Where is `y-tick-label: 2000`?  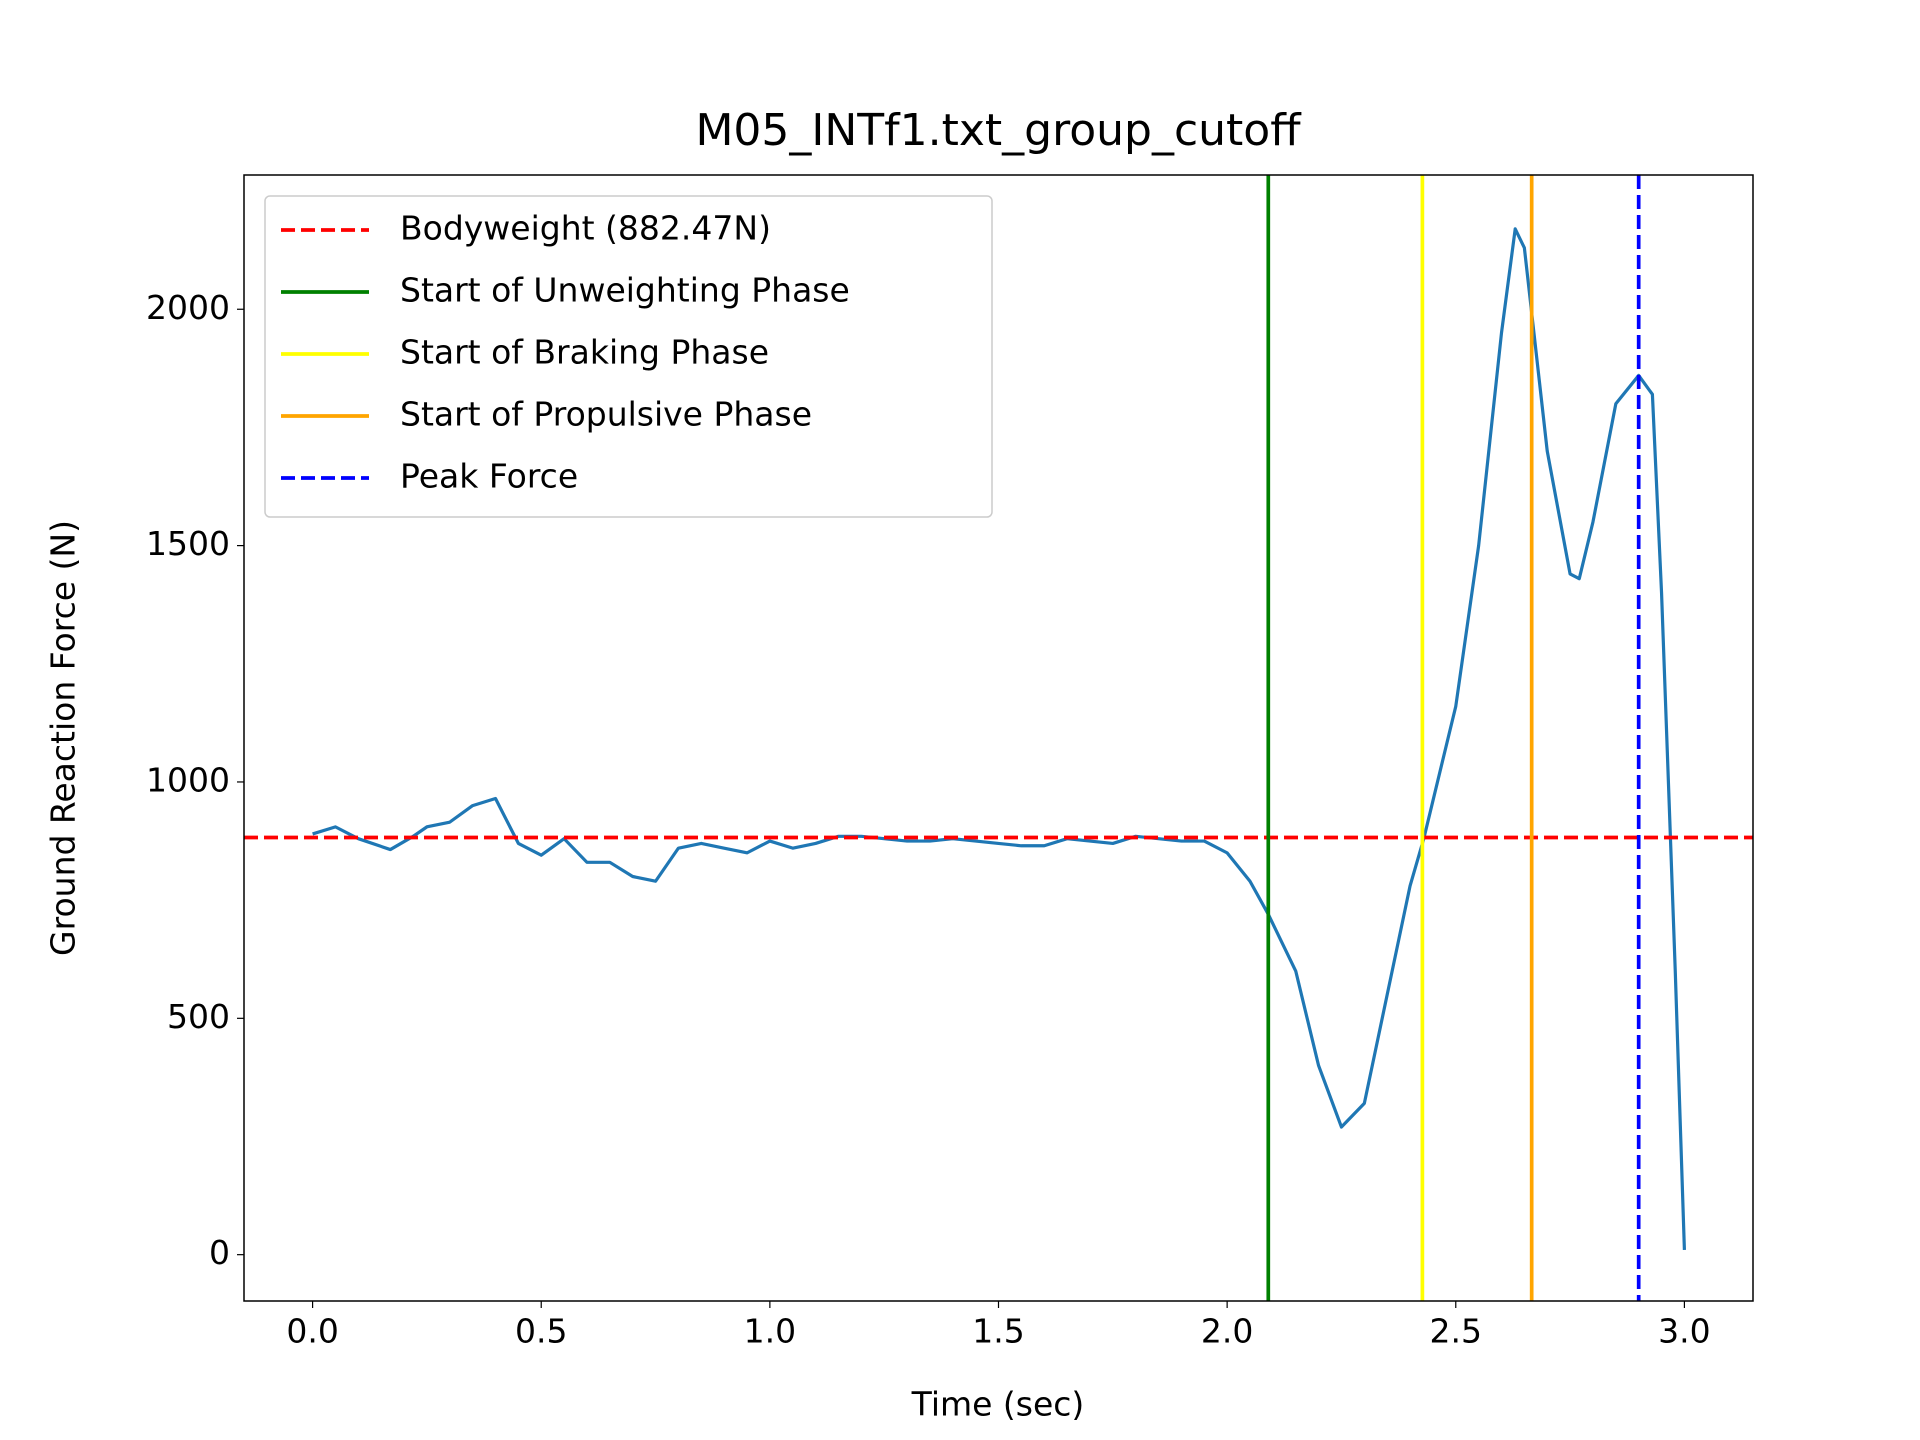 y-tick-label: 2000 is located at coordinates (188, 307).